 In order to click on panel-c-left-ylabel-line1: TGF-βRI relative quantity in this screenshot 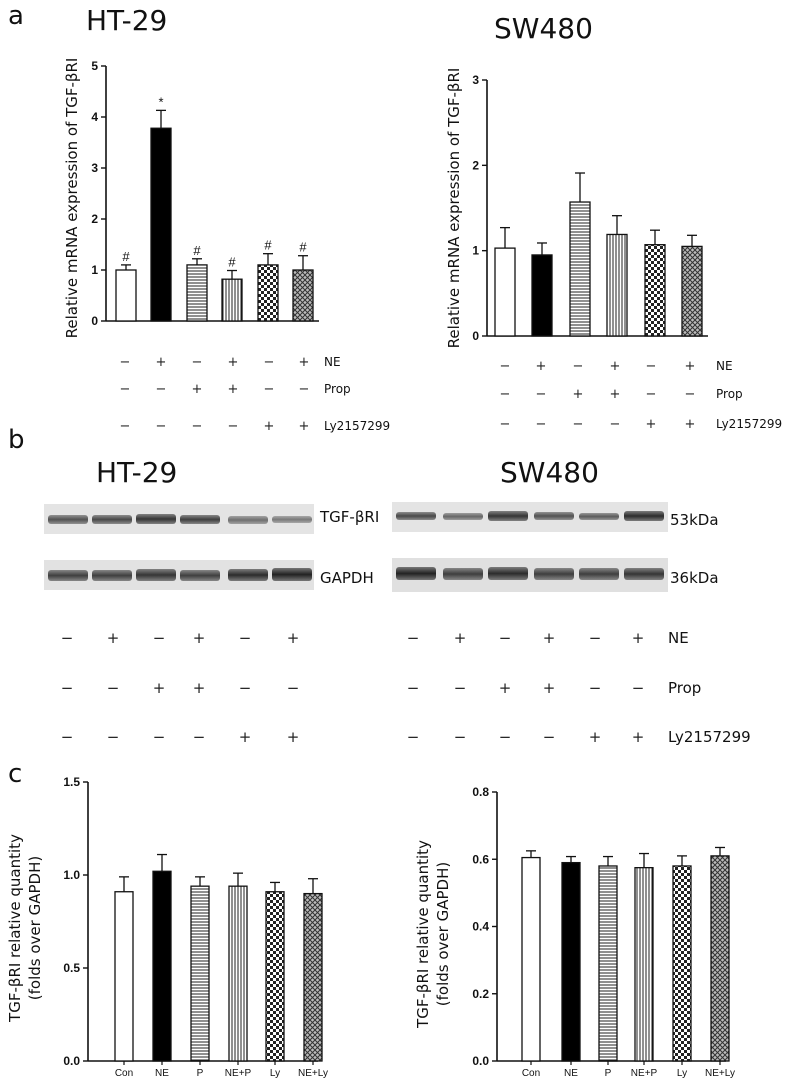, I will do `click(15, 928)`.